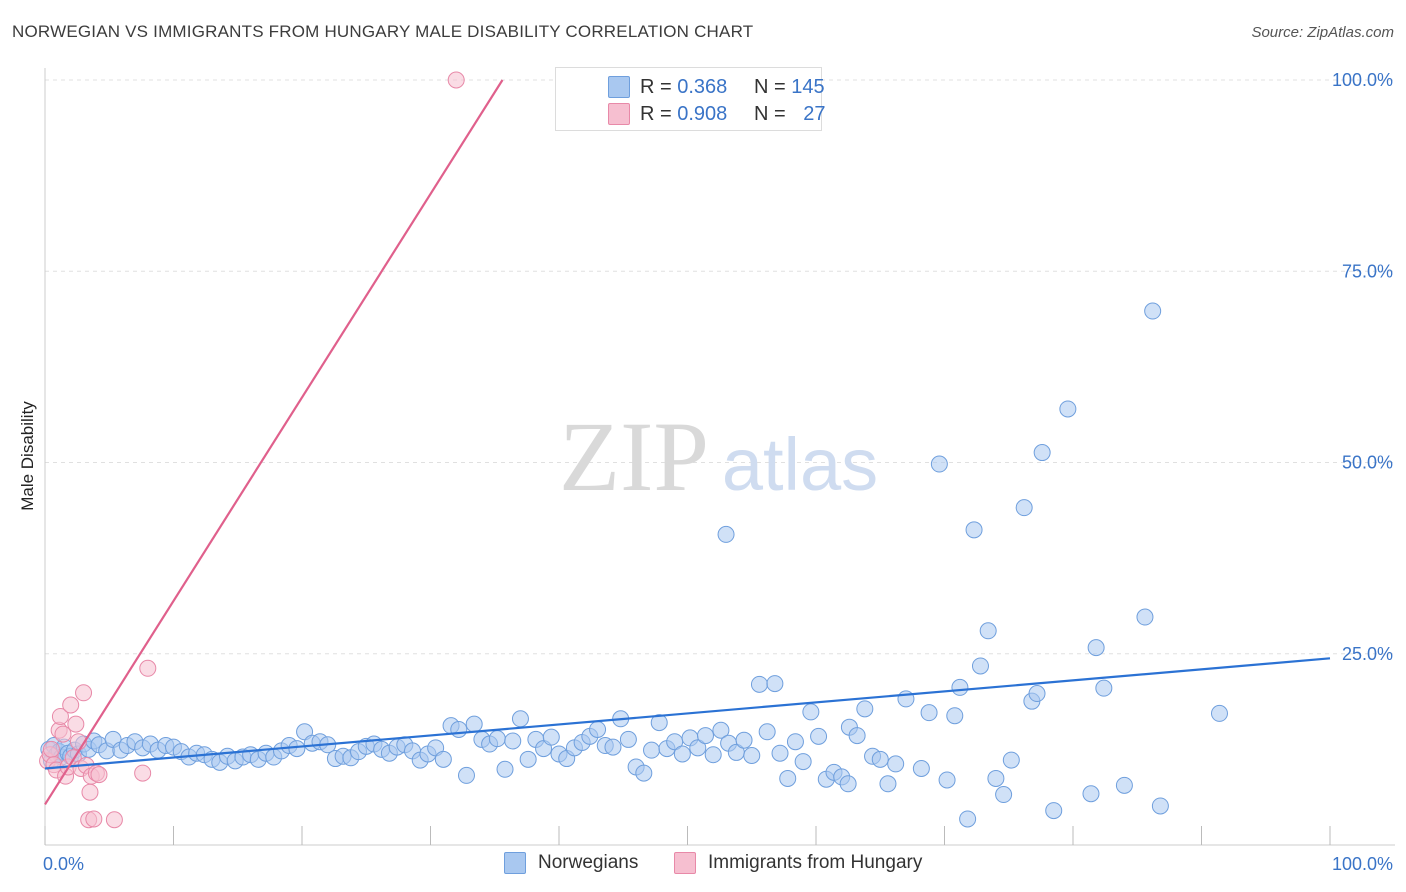  What do you see at coordinates (1362, 864) in the screenshot?
I see `x-tick-label: 100.0%` at bounding box center [1362, 864].